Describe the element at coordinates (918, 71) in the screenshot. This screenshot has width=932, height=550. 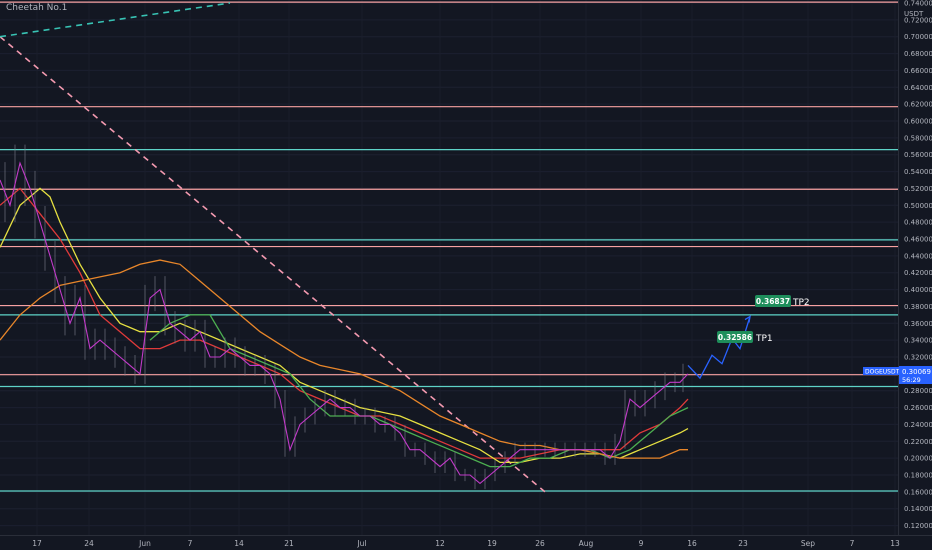
I see `y-tick-label: 0.66000` at that location.